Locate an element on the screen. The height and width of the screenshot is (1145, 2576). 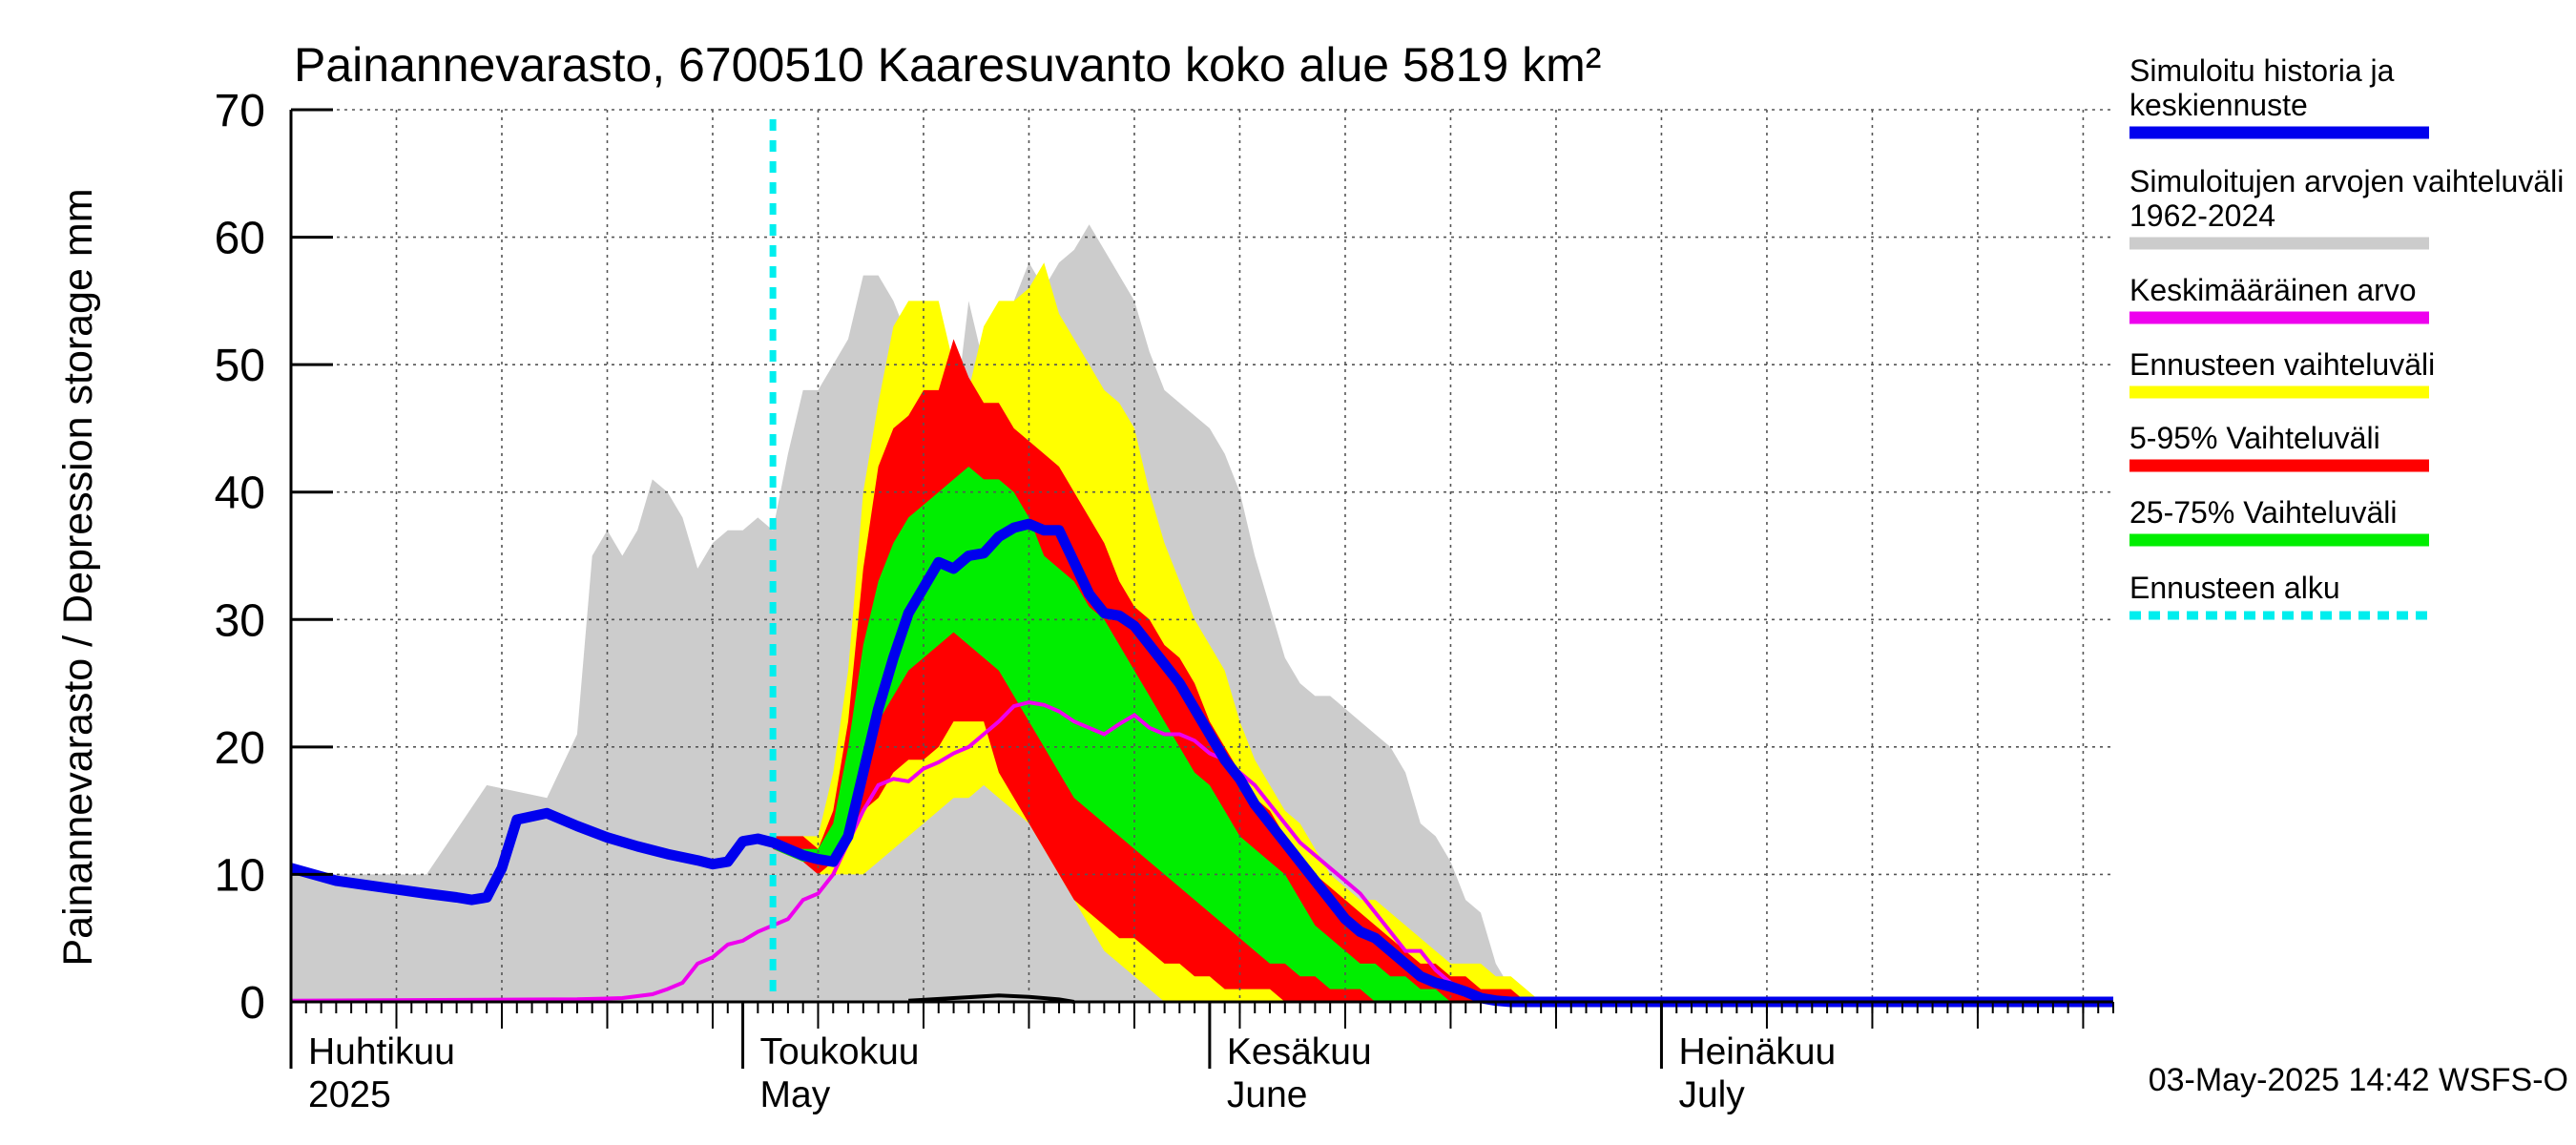
x-month-sublabel: 2025 is located at coordinates (349, 1094).